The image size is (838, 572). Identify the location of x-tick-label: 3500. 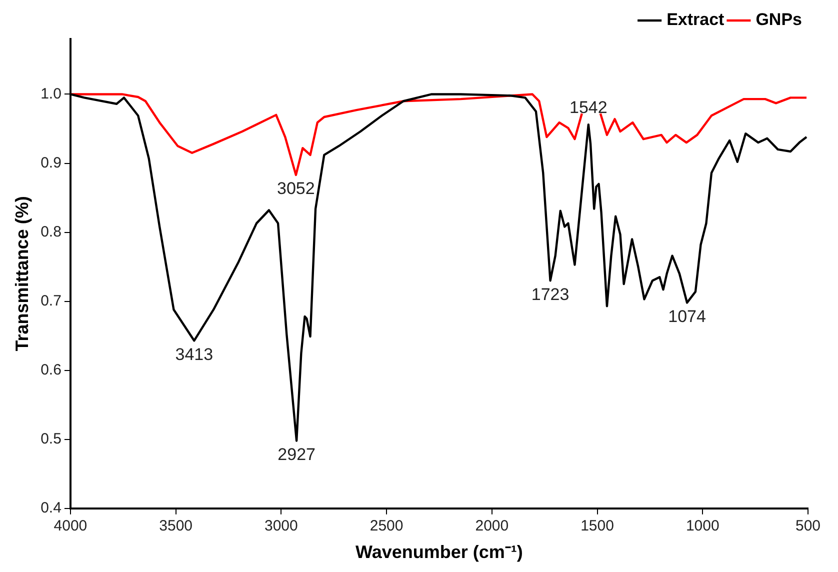
(176, 526).